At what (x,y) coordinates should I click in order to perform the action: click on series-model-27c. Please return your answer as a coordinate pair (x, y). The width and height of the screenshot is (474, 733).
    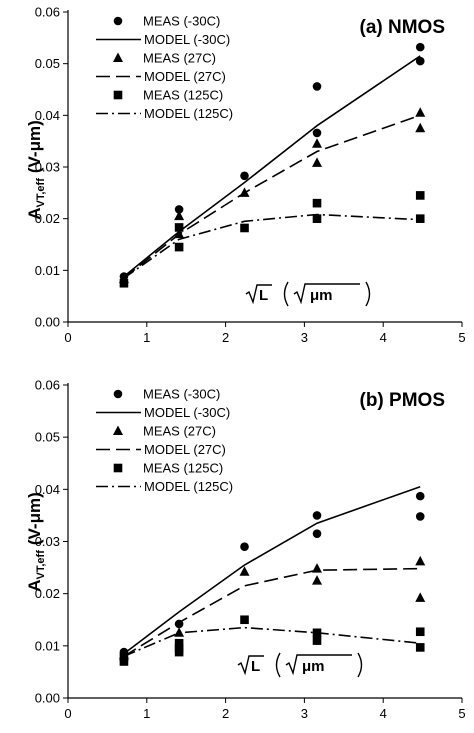
    Looking at the image, I should click on (272, 196).